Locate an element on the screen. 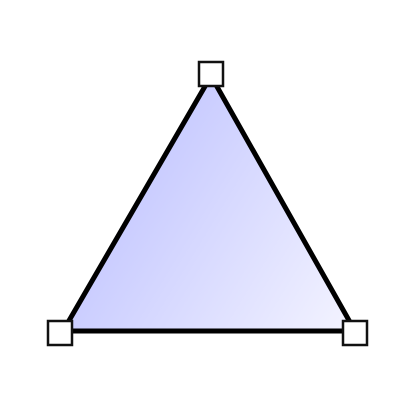  vertex-handle-bottom-right is located at coordinates (355, 333).